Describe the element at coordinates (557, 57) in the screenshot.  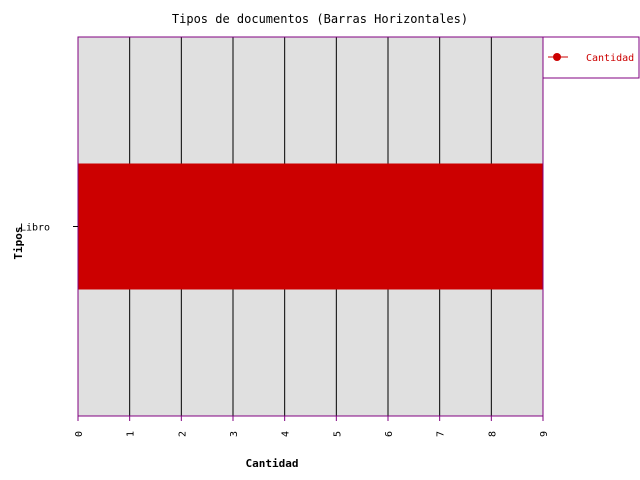
I see `legend-swatch-marker` at that location.